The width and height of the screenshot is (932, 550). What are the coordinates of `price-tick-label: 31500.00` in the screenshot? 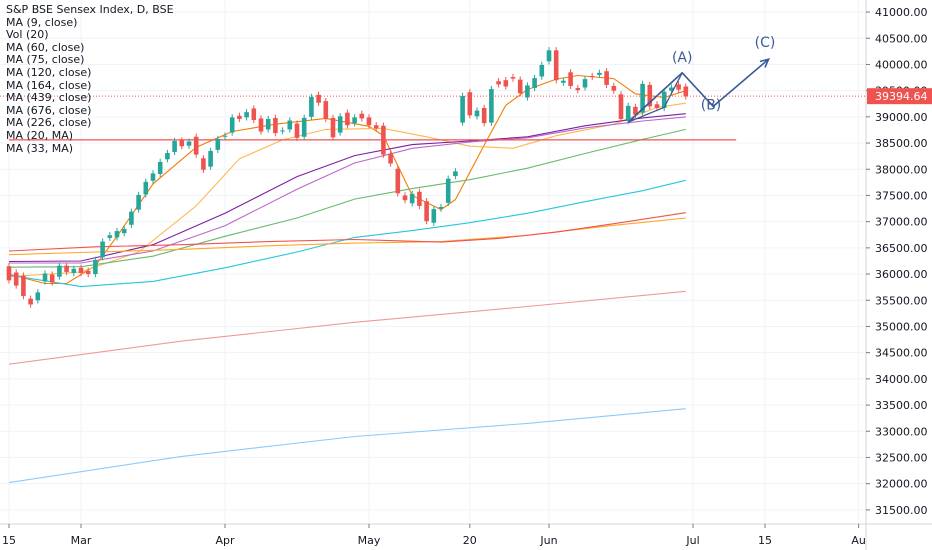 It's located at (901, 510).